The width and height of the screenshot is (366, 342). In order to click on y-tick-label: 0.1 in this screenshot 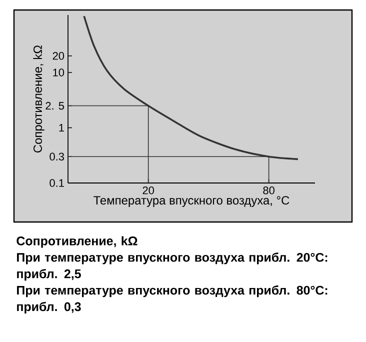, I will do `click(57, 183)`.